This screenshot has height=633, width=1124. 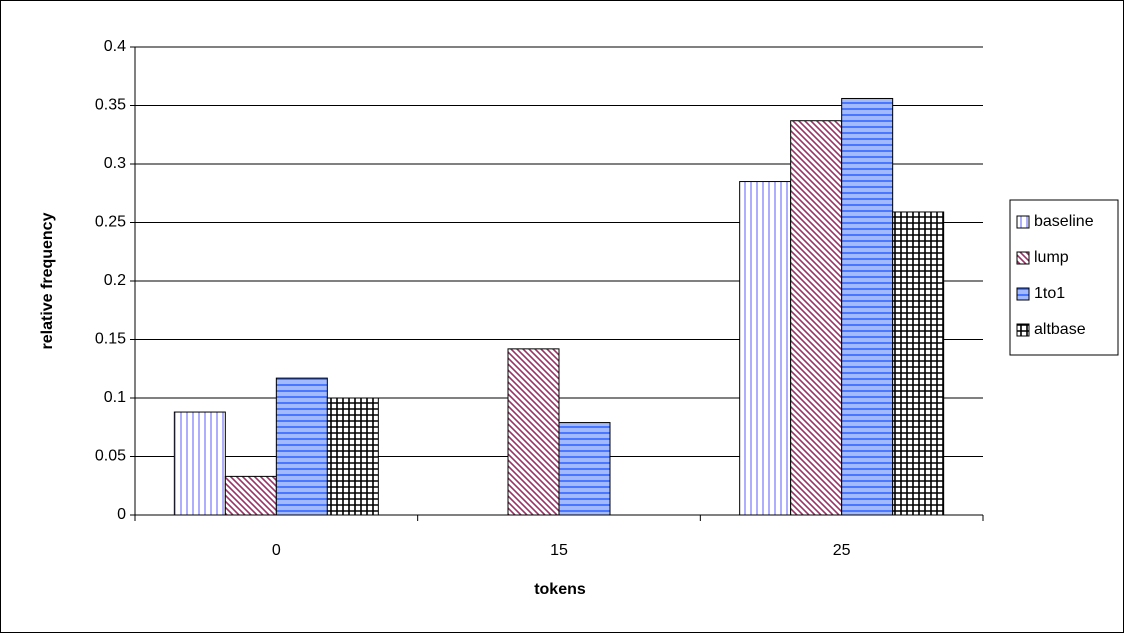 What do you see at coordinates (121, 514) in the screenshot?
I see `y-tick-label: 0` at bounding box center [121, 514].